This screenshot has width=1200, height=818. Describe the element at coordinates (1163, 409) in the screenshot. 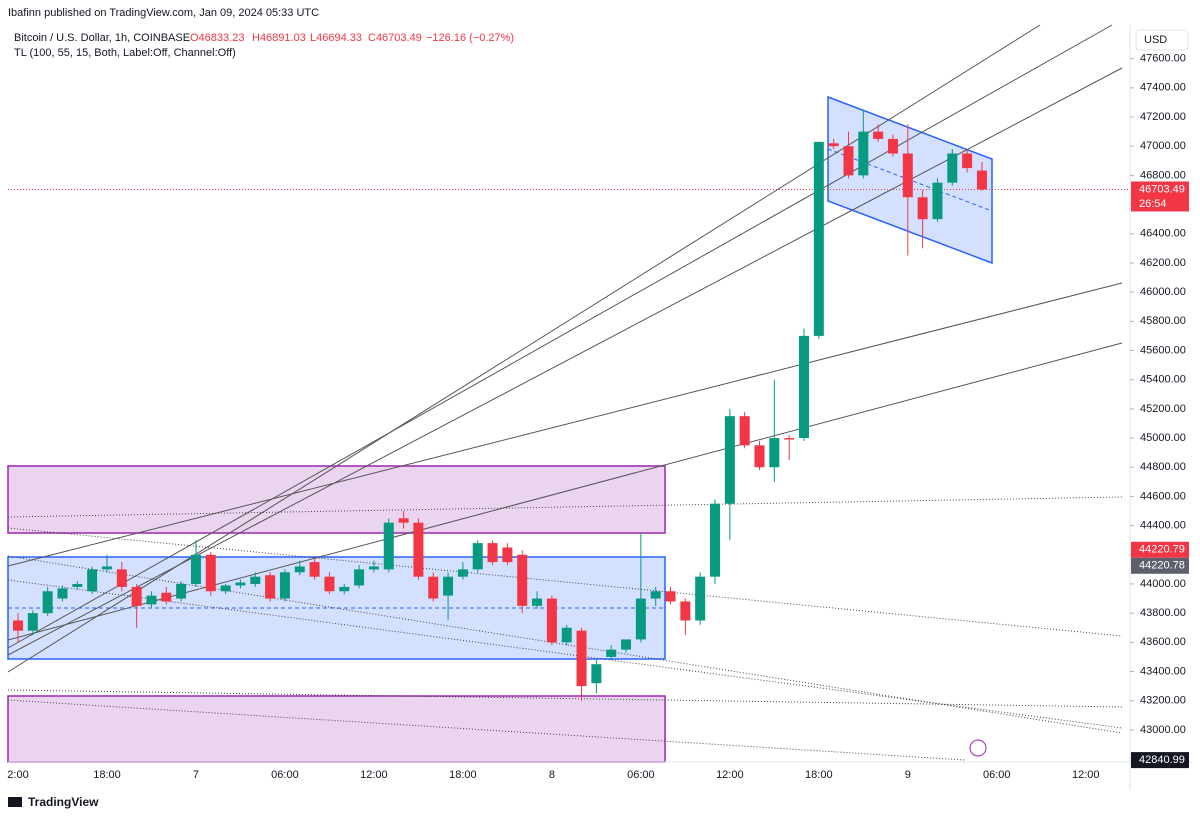

I see `y-tick-label: 45200.00` at that location.